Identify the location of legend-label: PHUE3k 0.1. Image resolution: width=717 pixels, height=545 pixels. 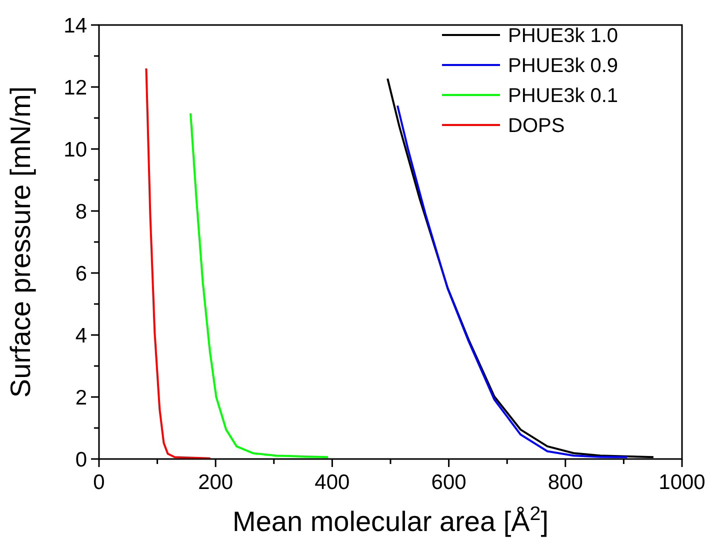
(563, 96).